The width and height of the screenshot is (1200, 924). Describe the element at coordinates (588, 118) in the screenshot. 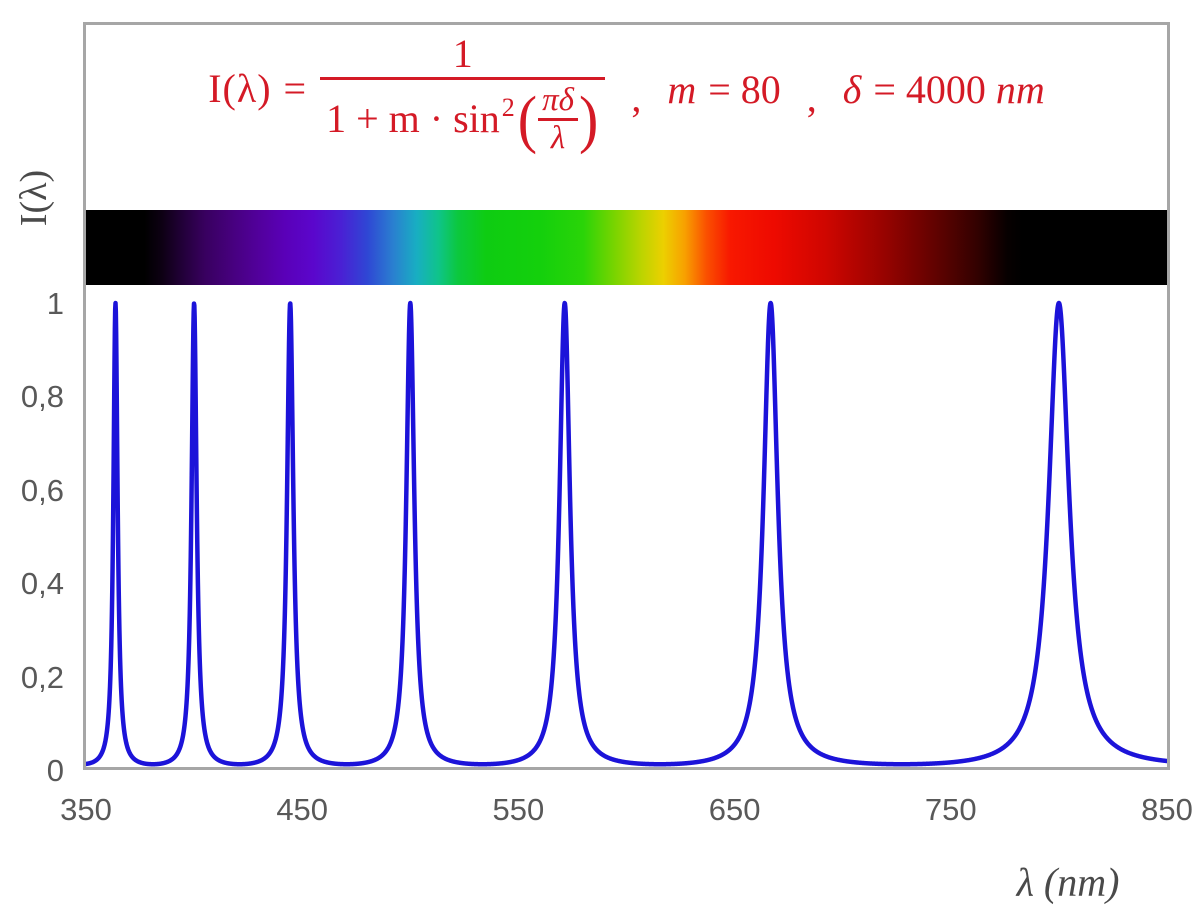

I see `close-paren: )` at that location.